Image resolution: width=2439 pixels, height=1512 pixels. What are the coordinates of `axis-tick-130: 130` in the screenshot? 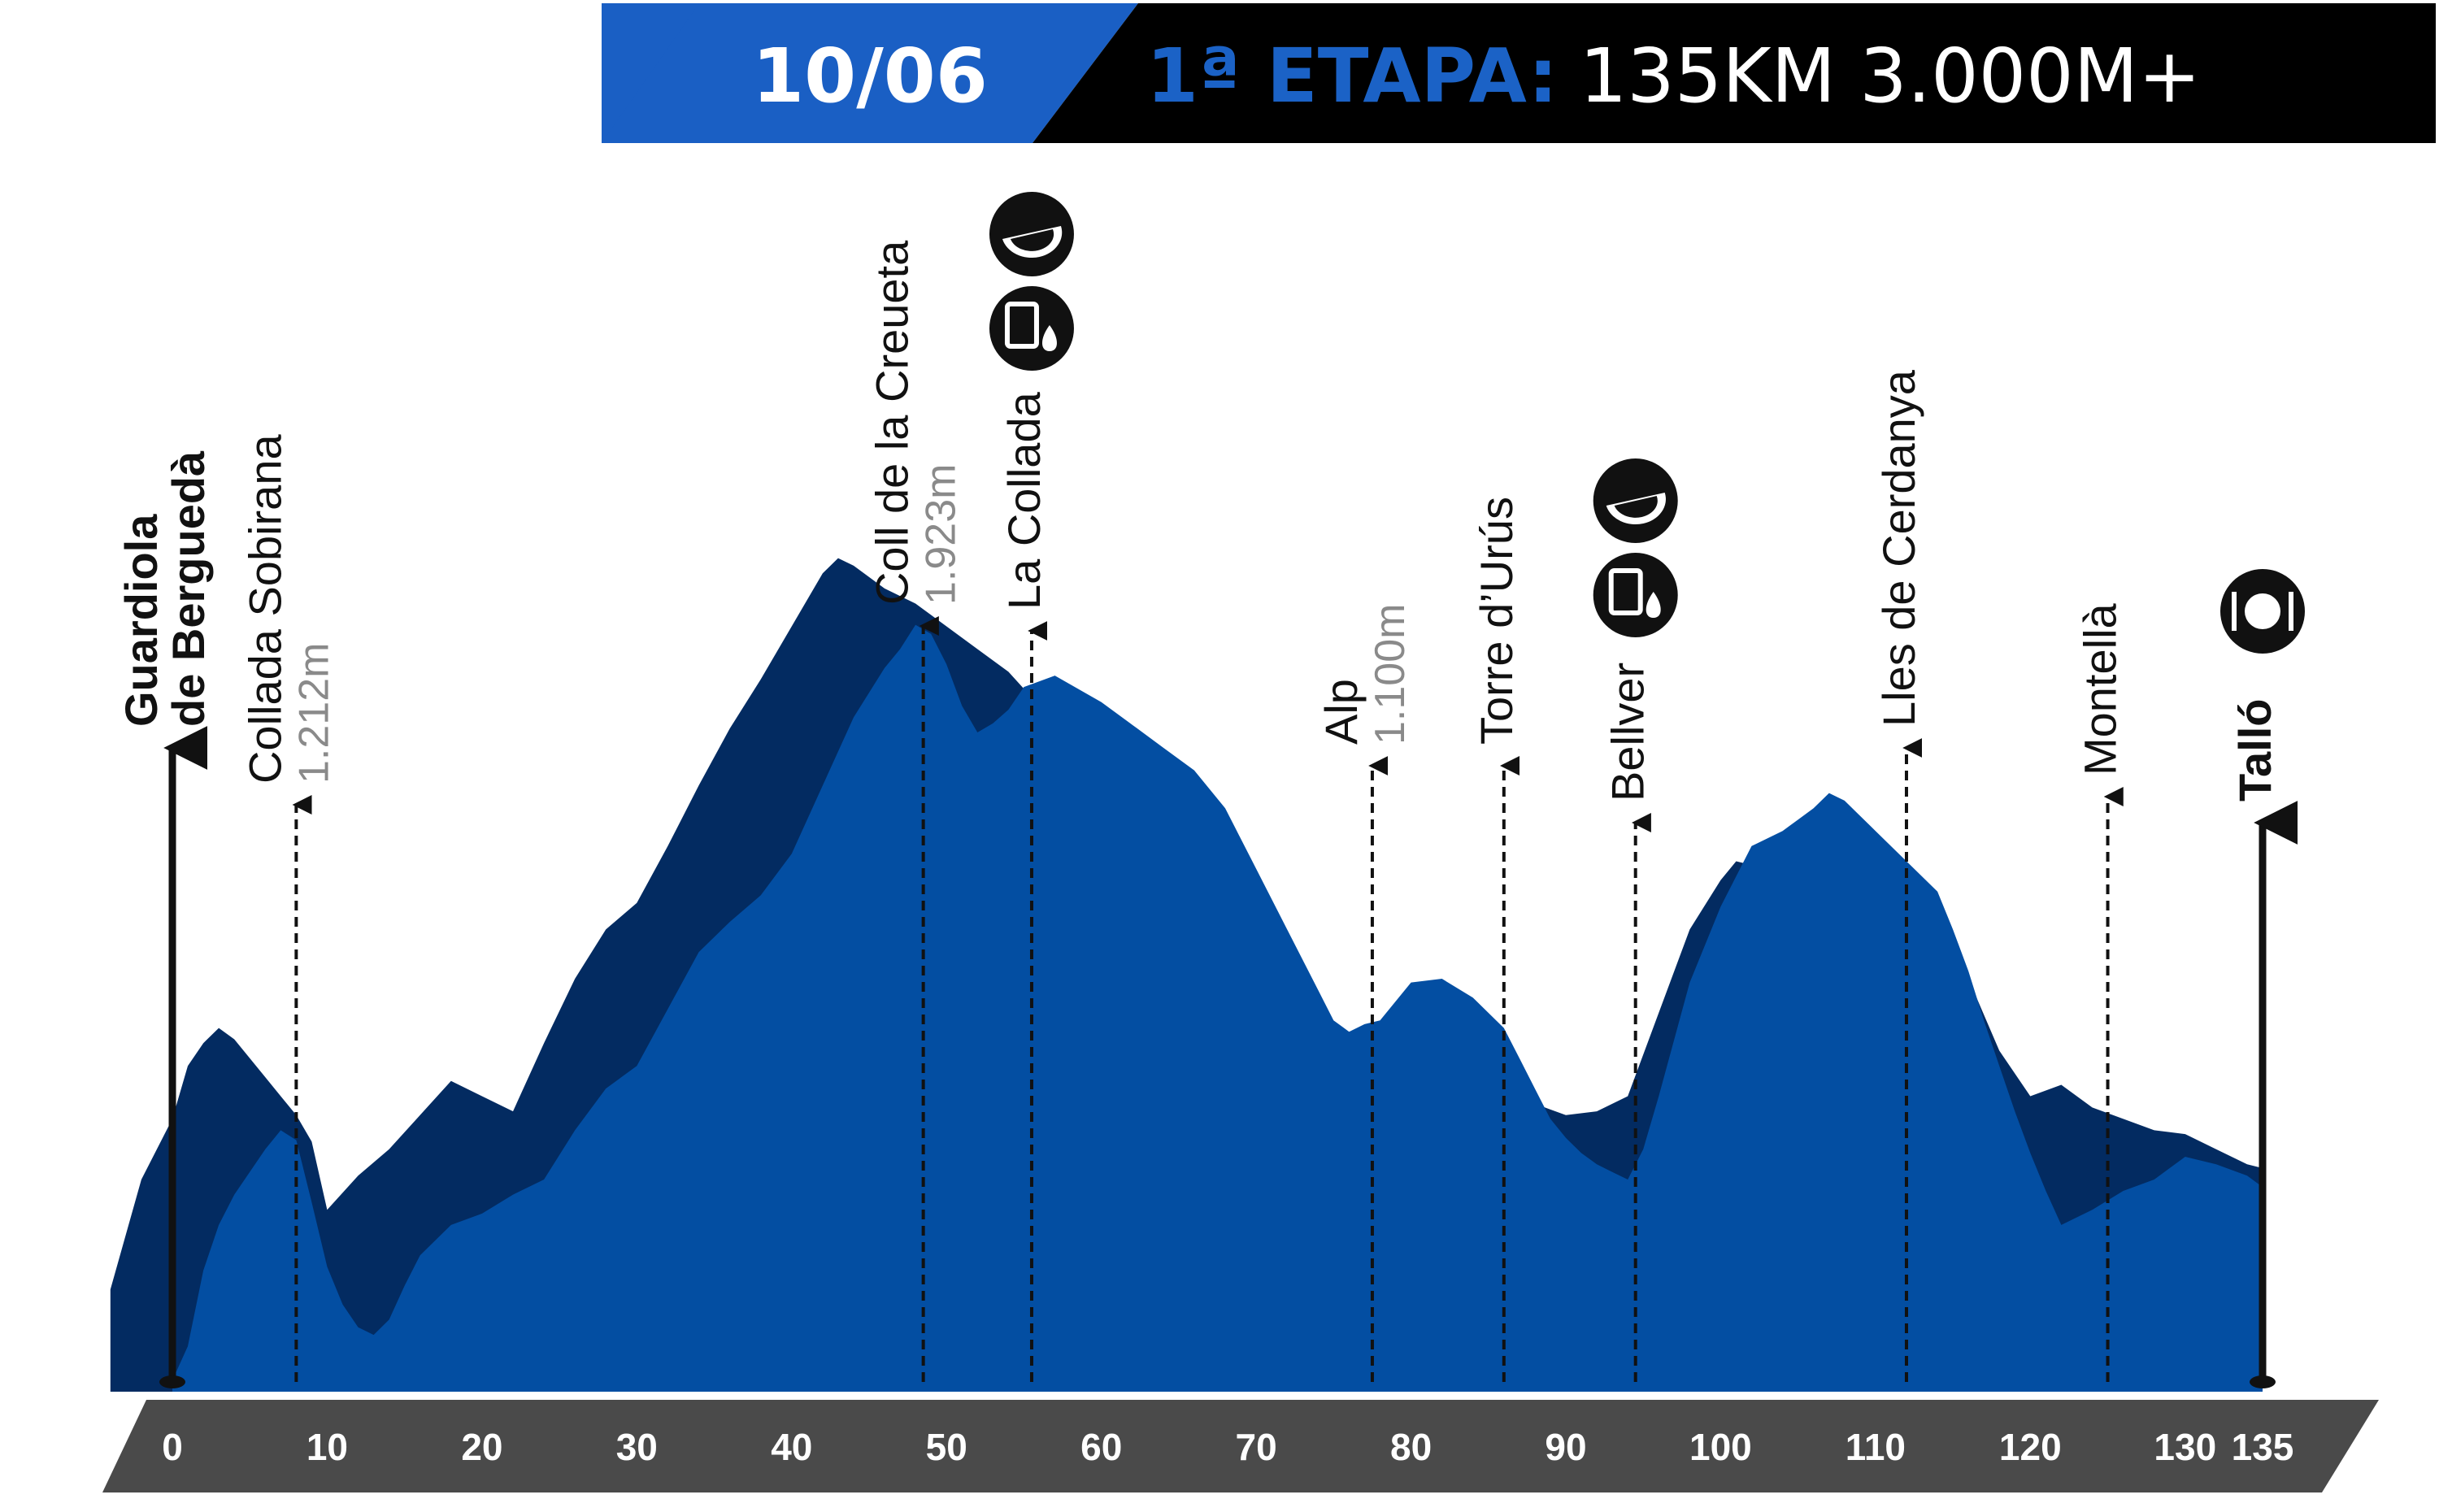 It's located at (2185, 1447).